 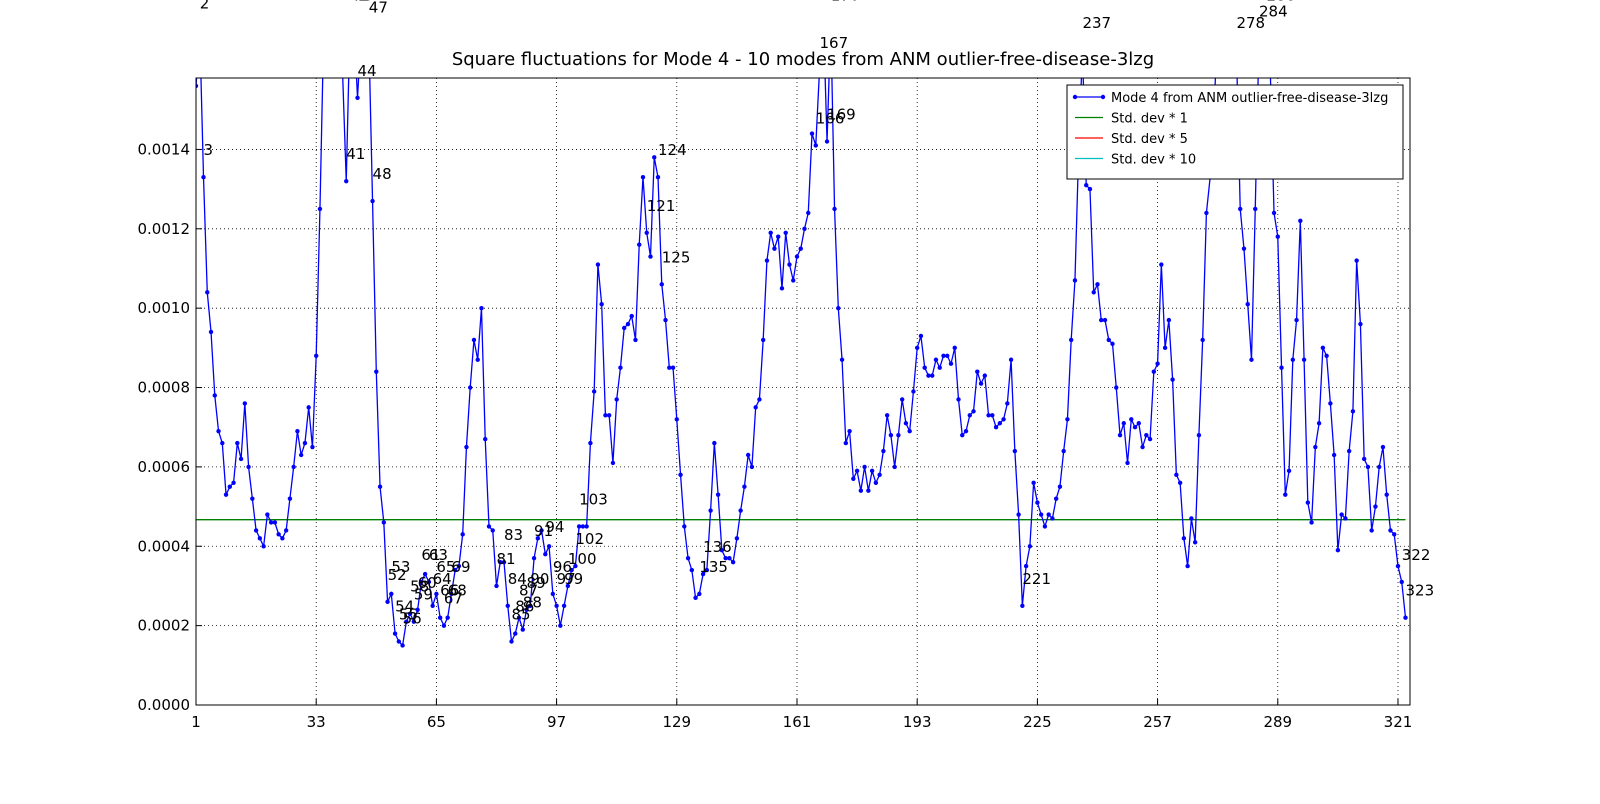 What do you see at coordinates (430, 555) in the screenshot?
I see `point-annotation: 61` at bounding box center [430, 555].